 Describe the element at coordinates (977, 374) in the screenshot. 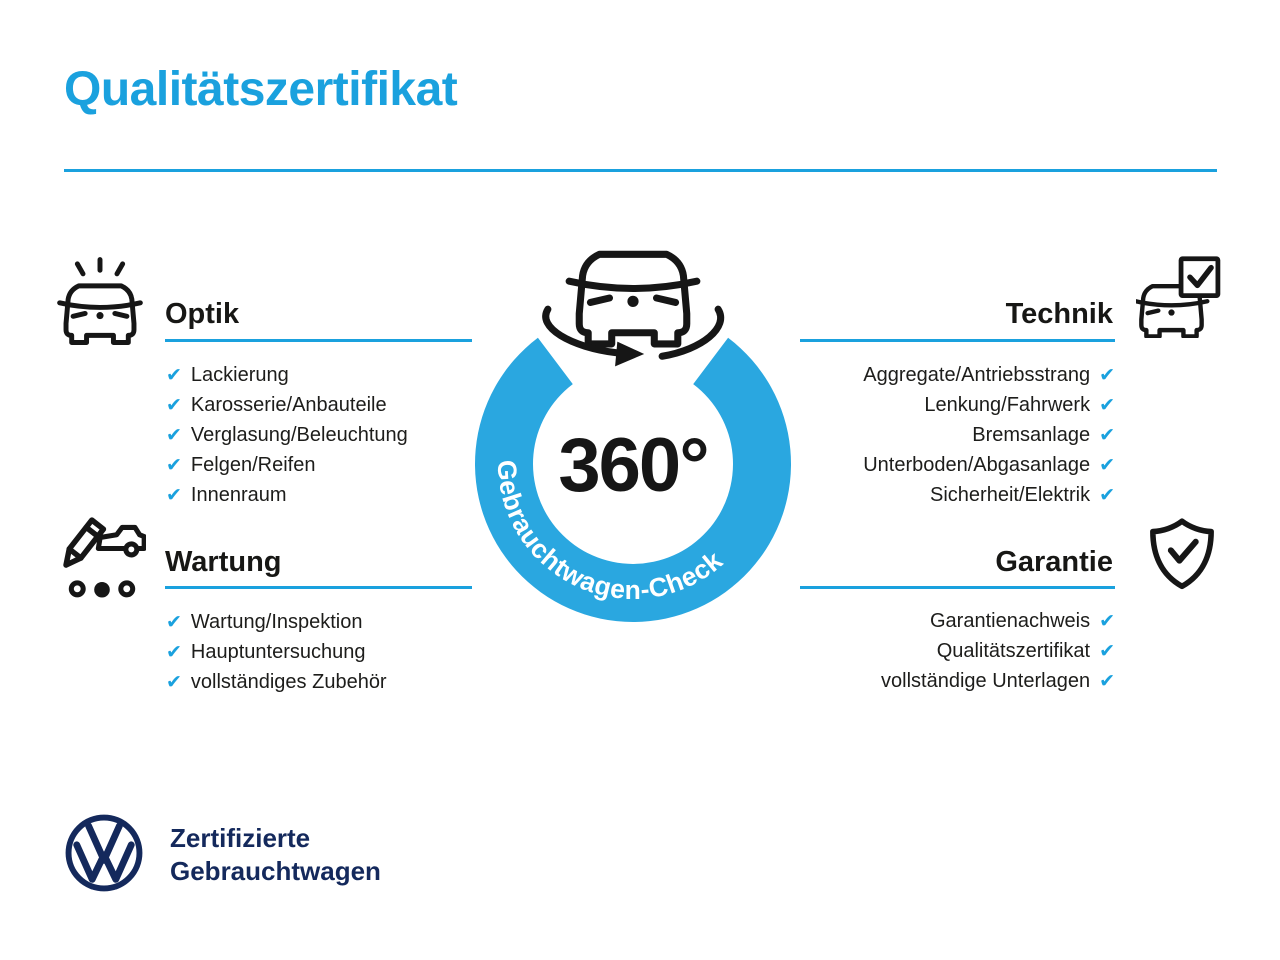

I see `checklist-item-label: Aggregate/Antriebsstrang` at that location.